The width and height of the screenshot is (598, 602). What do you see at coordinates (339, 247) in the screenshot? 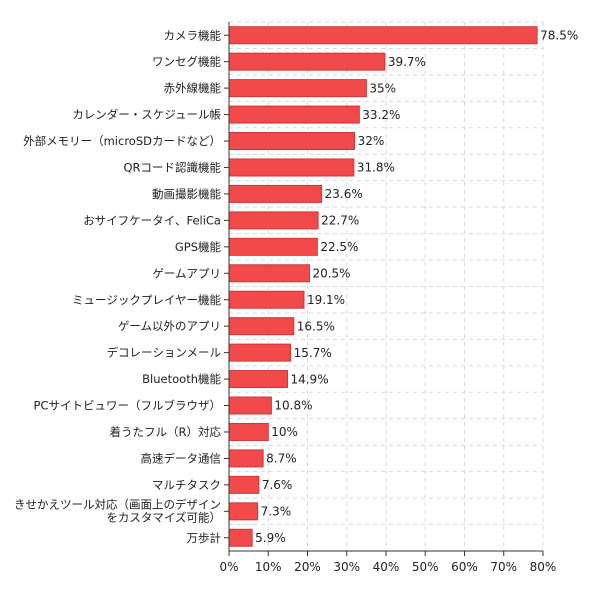
I see `value-label: 22.5%` at bounding box center [339, 247].